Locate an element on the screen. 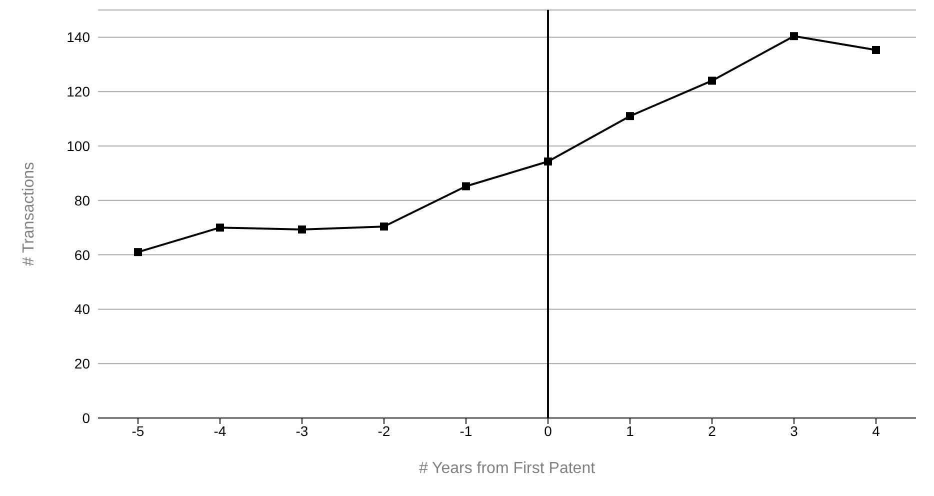 The width and height of the screenshot is (934, 496). x-axis-title: # Years from First Patent is located at coordinates (507, 468).